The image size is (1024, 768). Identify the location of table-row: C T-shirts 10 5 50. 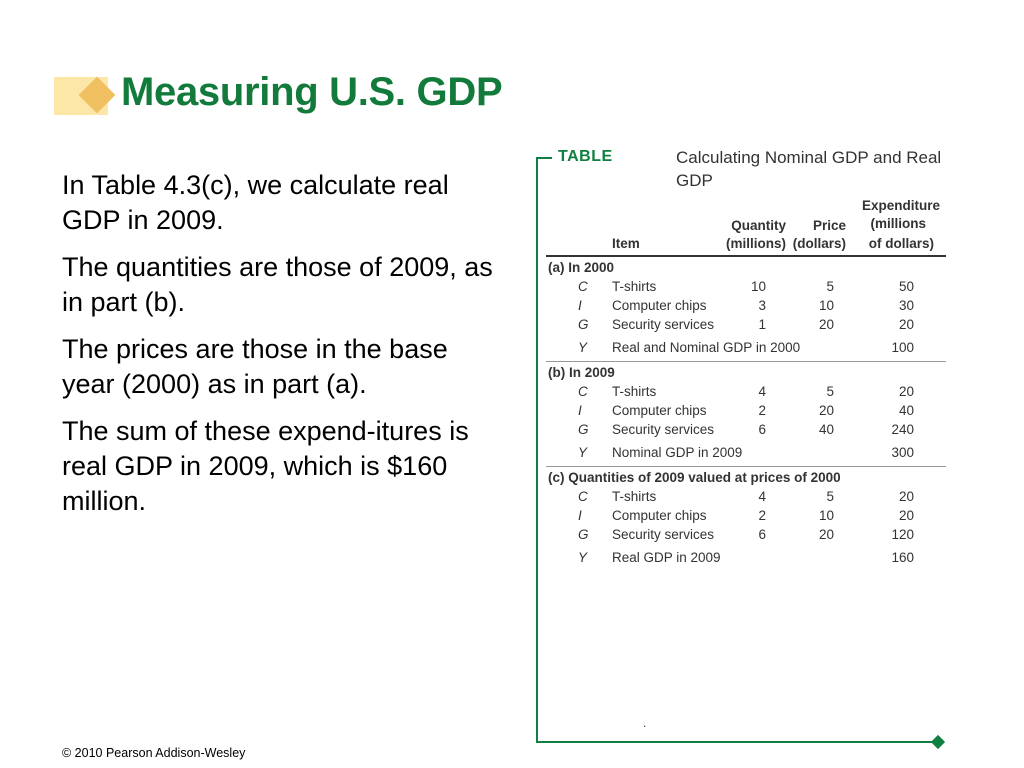
(746, 286).